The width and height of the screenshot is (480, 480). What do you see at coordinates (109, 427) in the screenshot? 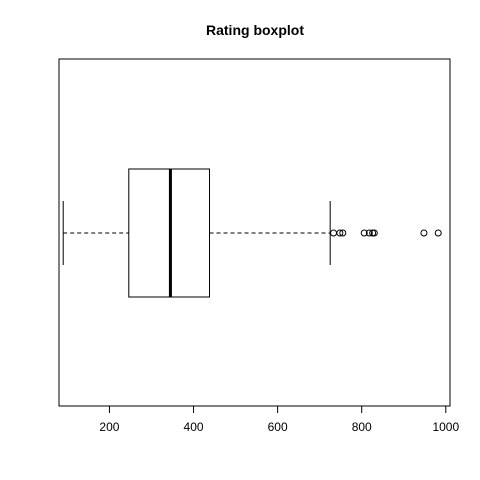
I see `x-tick-label: 200` at bounding box center [109, 427].